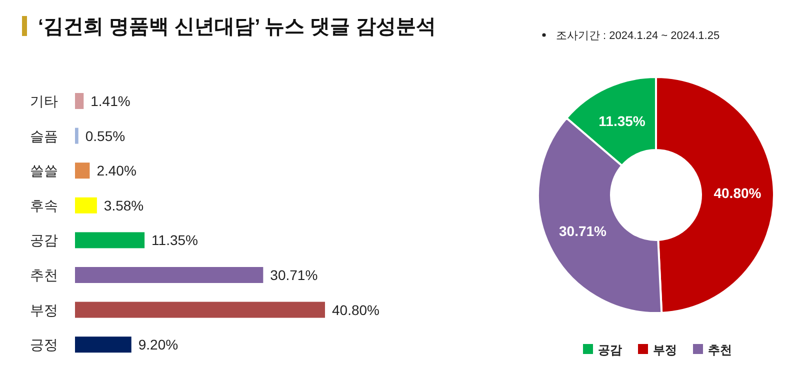 The height and width of the screenshot is (379, 800). What do you see at coordinates (44, 275) in the screenshot?
I see `y-tick-label: 추천` at bounding box center [44, 275].